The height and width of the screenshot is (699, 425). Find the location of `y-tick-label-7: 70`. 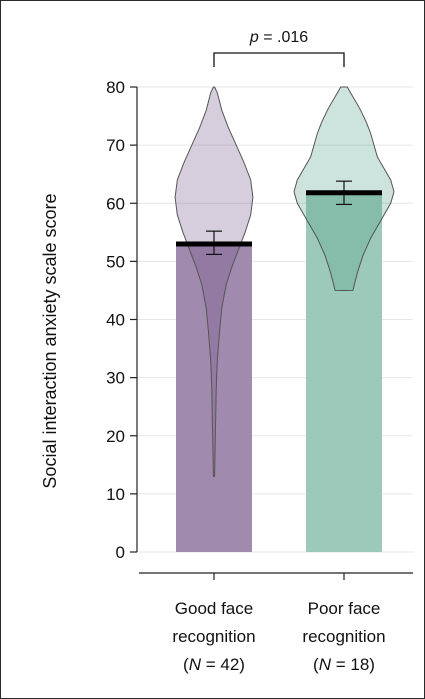

y-tick-label-7: 70 is located at coordinates (115, 145).